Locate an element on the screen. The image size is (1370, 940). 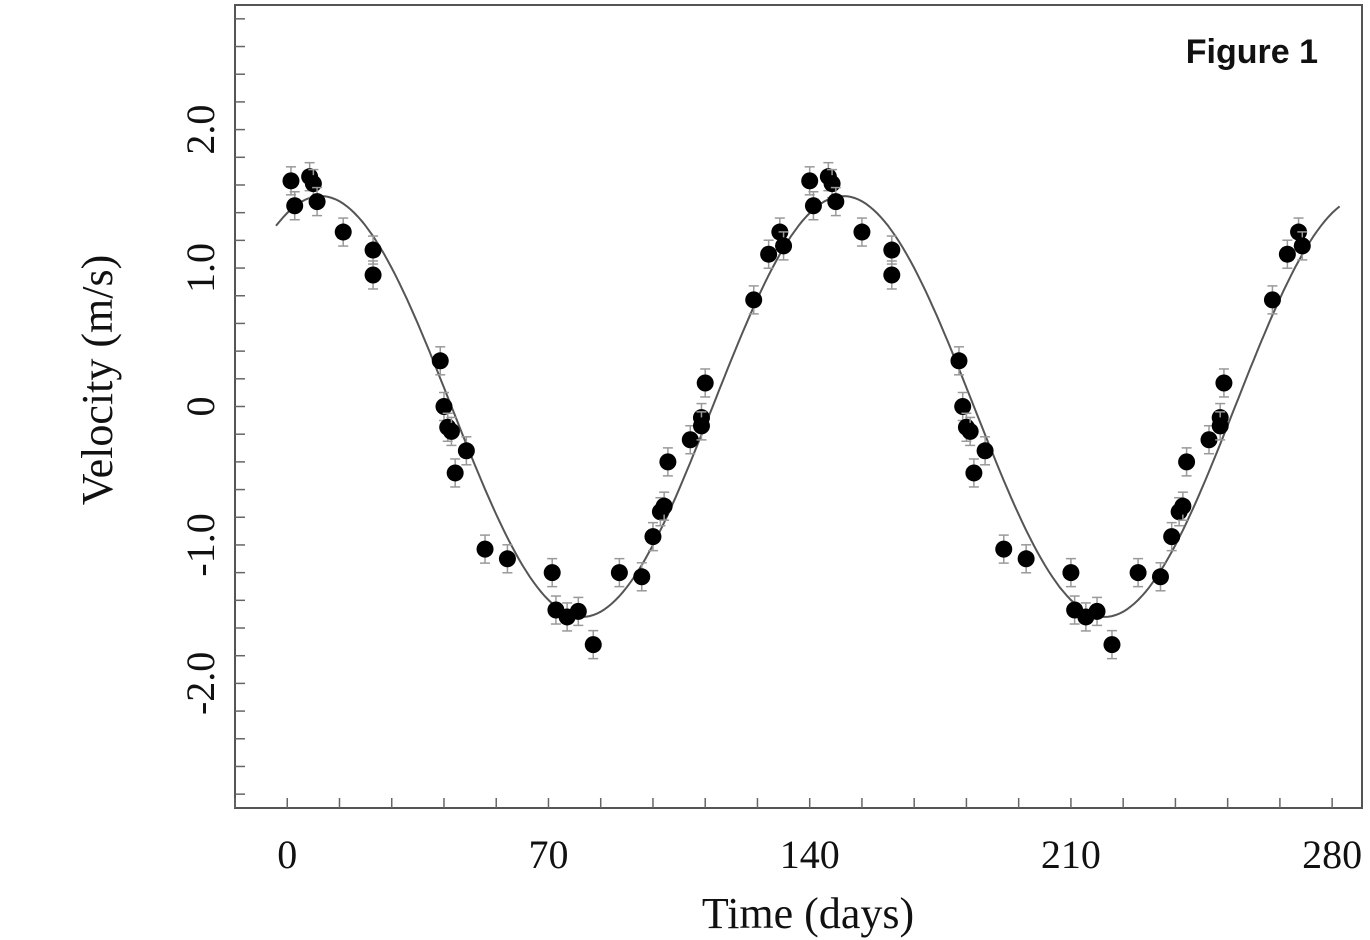
x-tick-label: 280 is located at coordinates (1332, 854).